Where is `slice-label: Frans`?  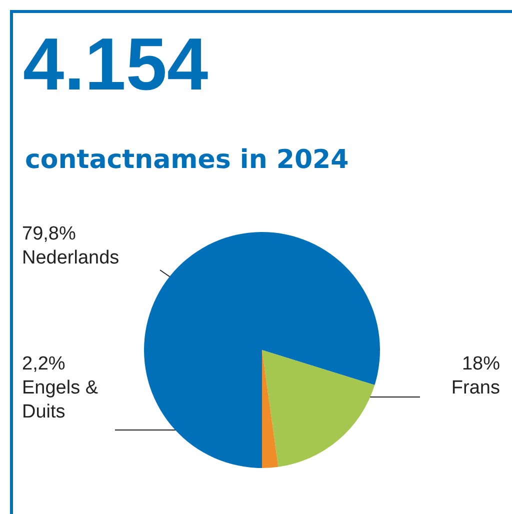 slice-label: Frans is located at coordinates (475, 388).